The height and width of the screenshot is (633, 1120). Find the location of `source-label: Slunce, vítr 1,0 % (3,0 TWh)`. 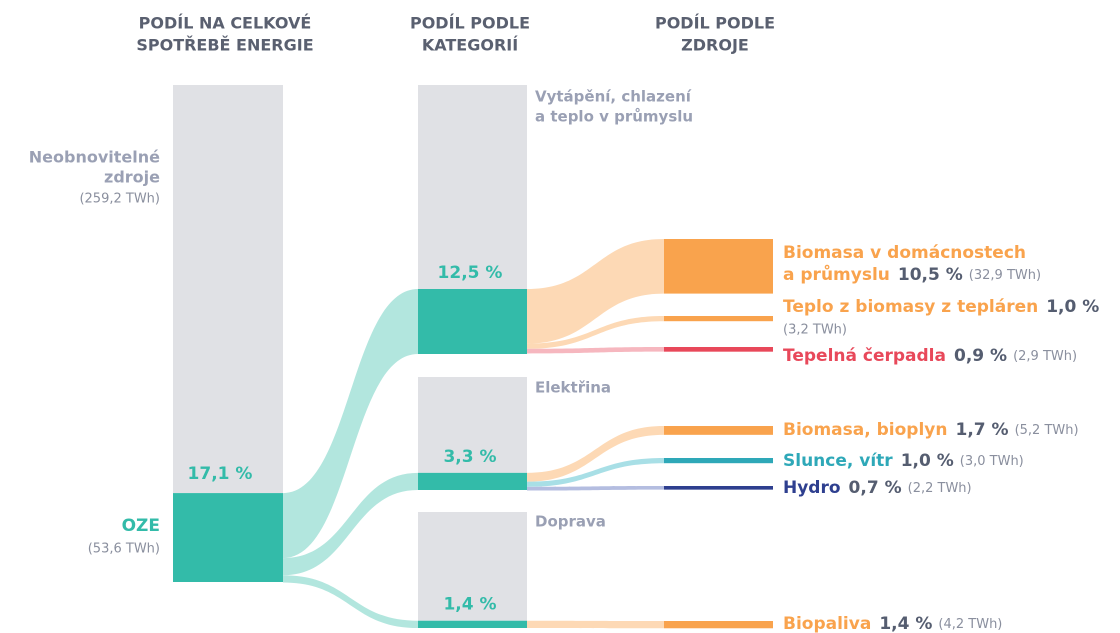

source-label: Slunce, vítr 1,0 % (3,0 TWh) is located at coordinates (903, 461).